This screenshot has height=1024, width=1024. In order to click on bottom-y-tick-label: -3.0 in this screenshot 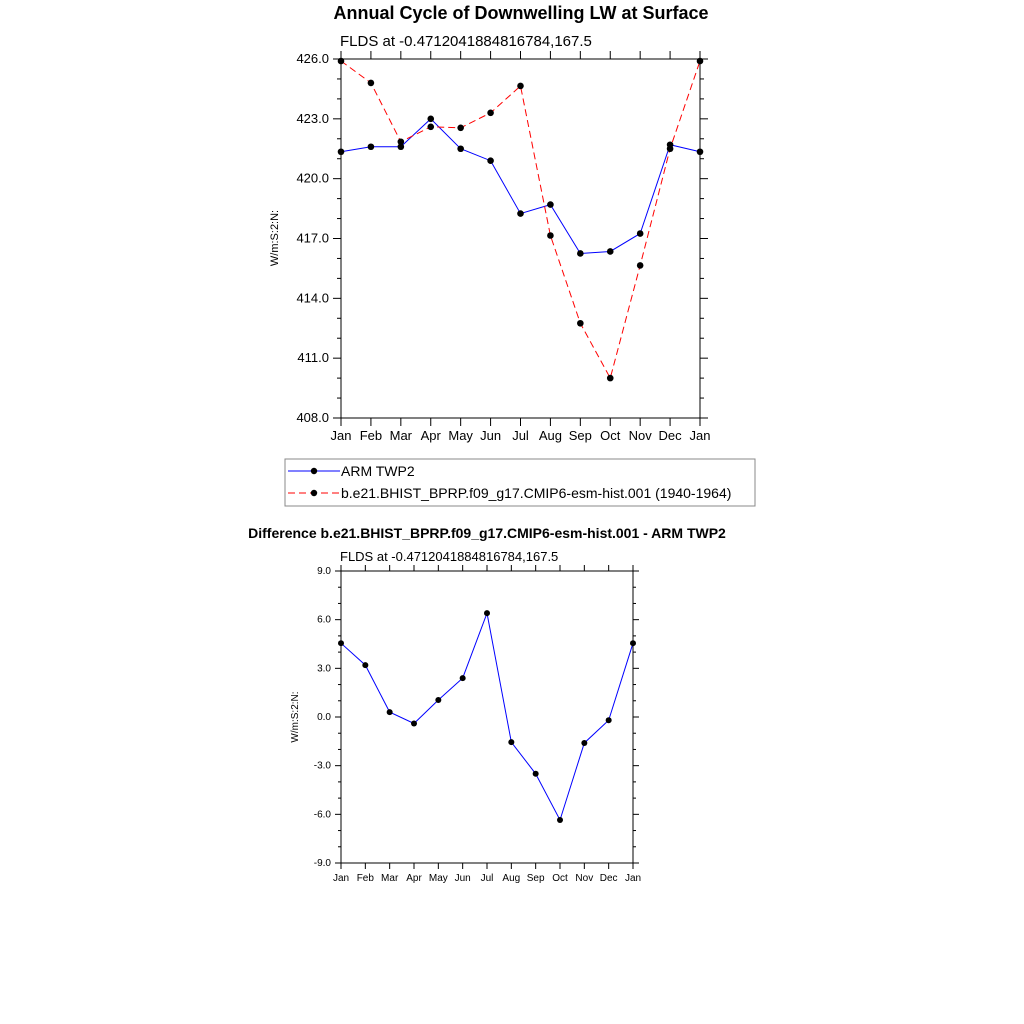, I will do `click(323, 766)`.